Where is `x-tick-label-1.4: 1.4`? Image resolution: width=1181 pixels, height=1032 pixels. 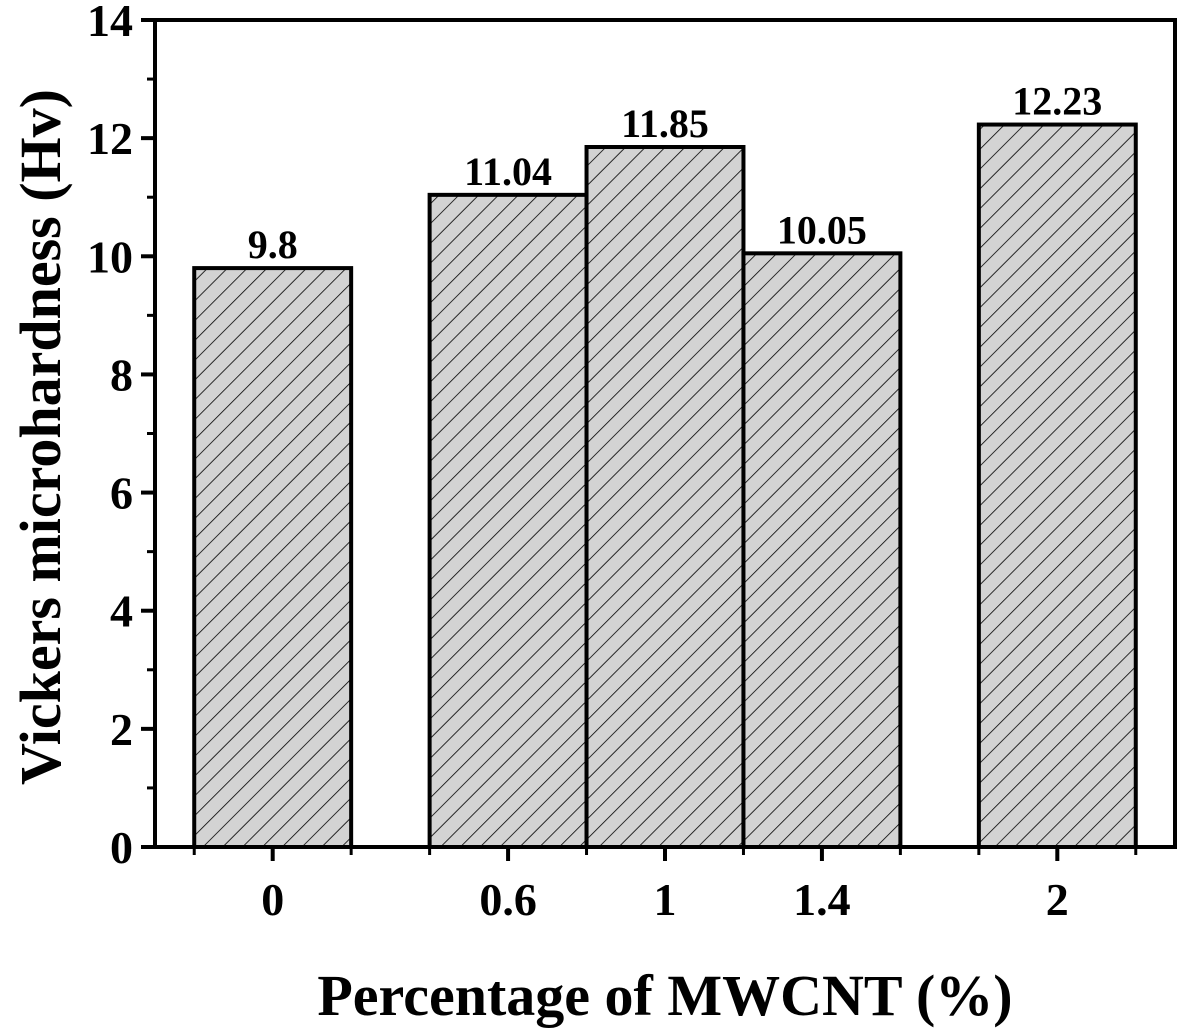
x-tick-label-1.4: 1.4 is located at coordinates (822, 899).